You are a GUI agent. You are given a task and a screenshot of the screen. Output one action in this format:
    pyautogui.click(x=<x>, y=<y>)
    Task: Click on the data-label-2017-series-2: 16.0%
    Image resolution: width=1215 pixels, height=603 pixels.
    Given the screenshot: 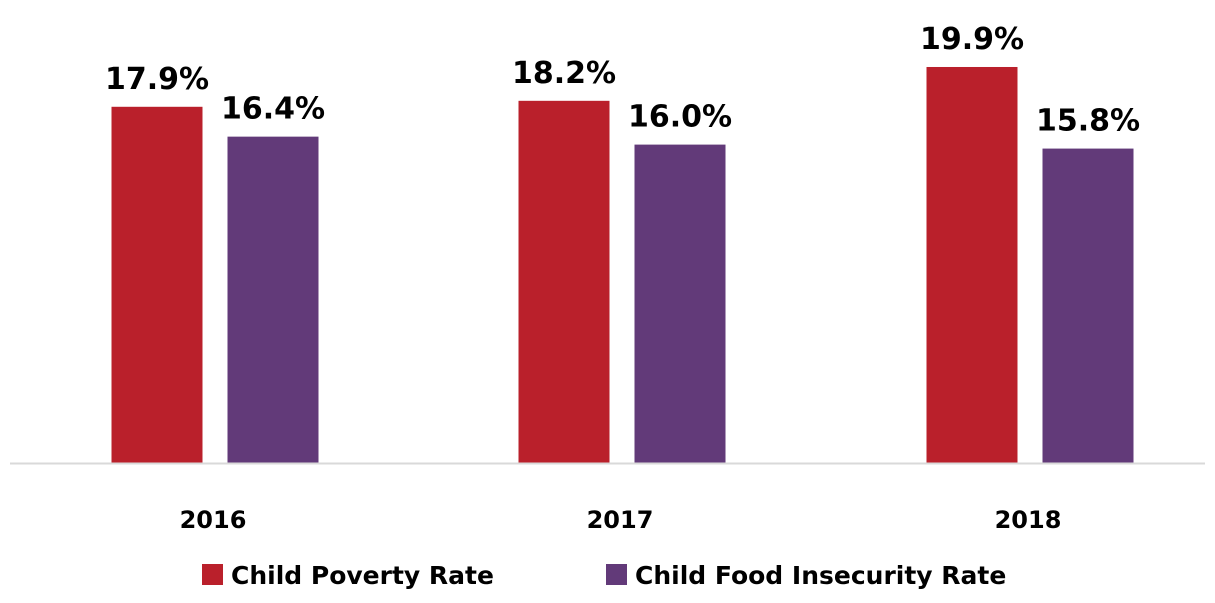 What is the action you would take?
    pyautogui.click(x=680, y=117)
    